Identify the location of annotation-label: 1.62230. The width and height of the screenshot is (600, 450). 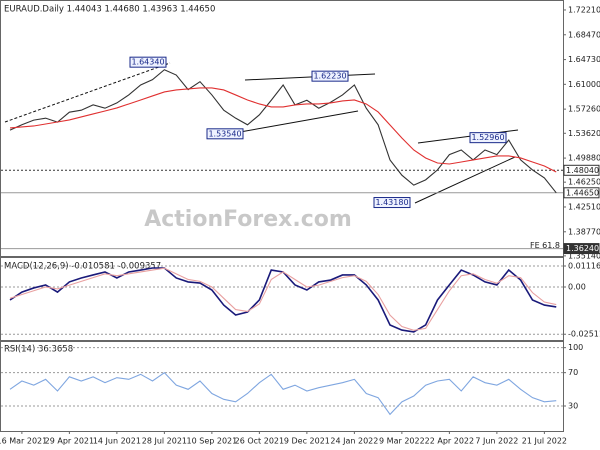
(329, 76).